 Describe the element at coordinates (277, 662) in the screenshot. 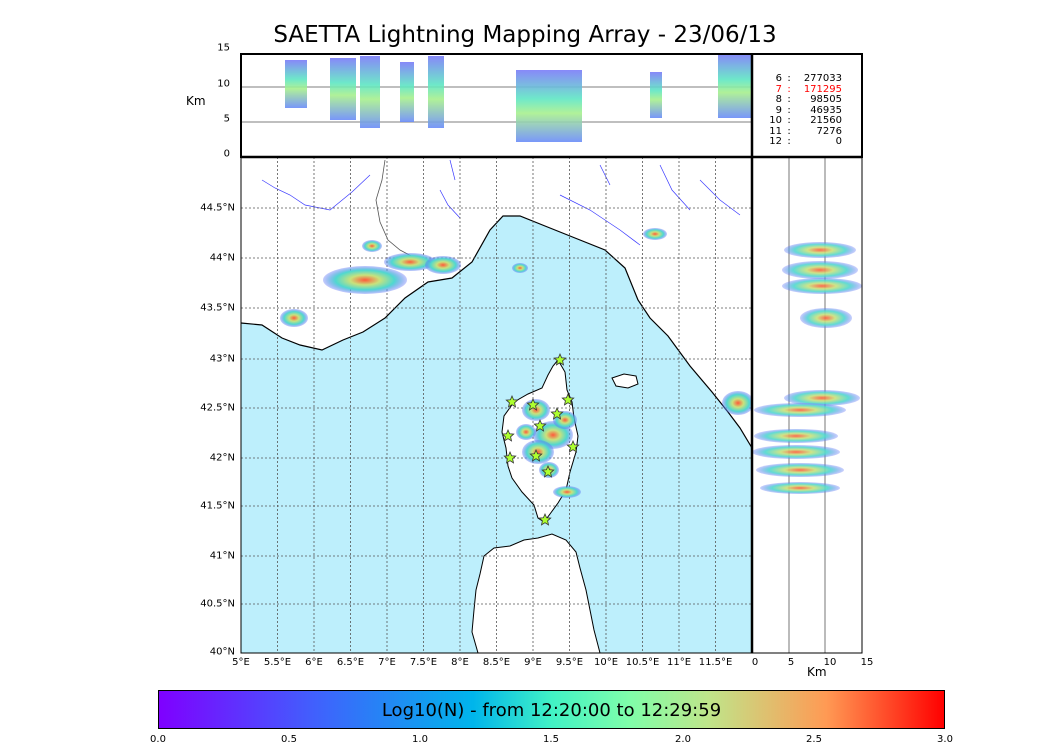

I see `lon-tick: 5.5°E` at that location.